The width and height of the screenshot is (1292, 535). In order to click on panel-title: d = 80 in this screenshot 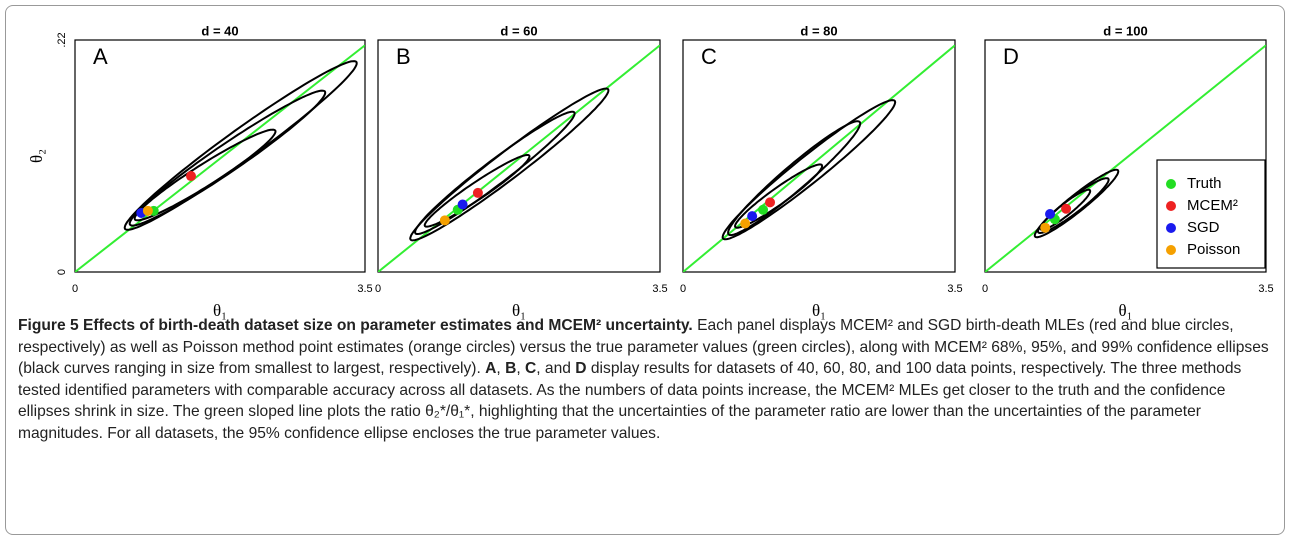, I will do `click(818, 30)`.